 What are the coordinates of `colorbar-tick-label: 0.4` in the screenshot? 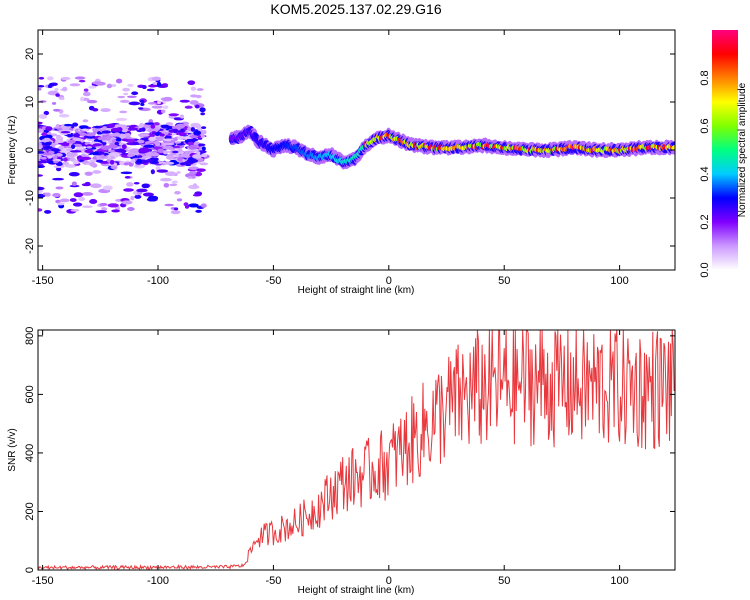 It's located at (705, 173).